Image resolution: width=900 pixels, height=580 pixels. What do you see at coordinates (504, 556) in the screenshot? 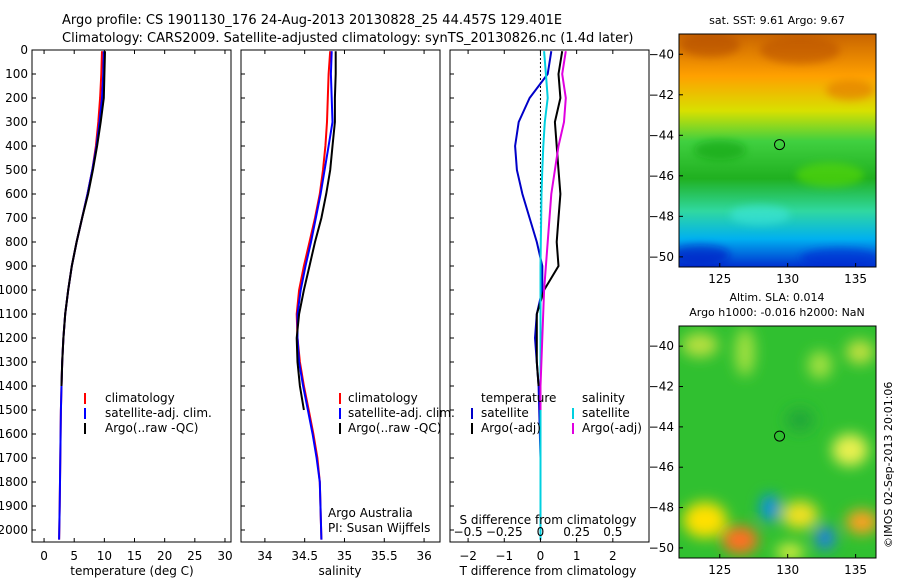
I see `x-tick-label: −1` at bounding box center [504, 556].